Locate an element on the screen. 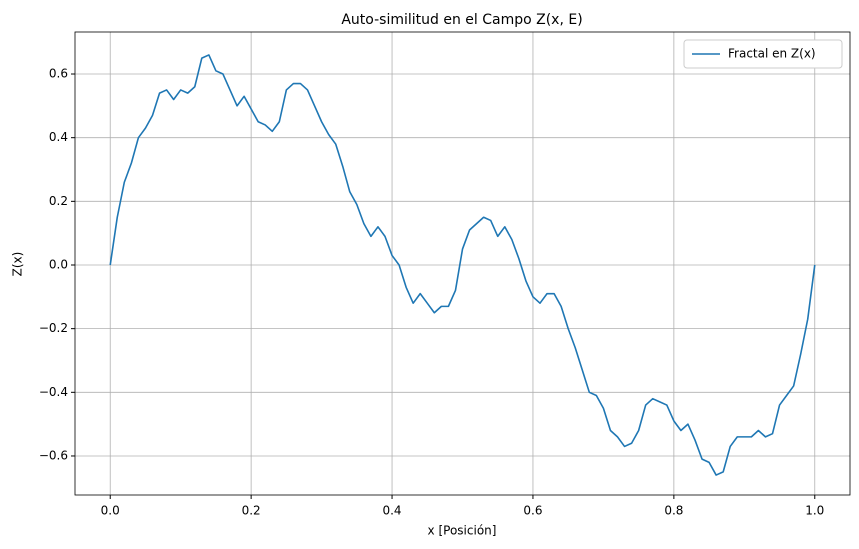  x-tick-label: 1.0 is located at coordinates (814, 511).